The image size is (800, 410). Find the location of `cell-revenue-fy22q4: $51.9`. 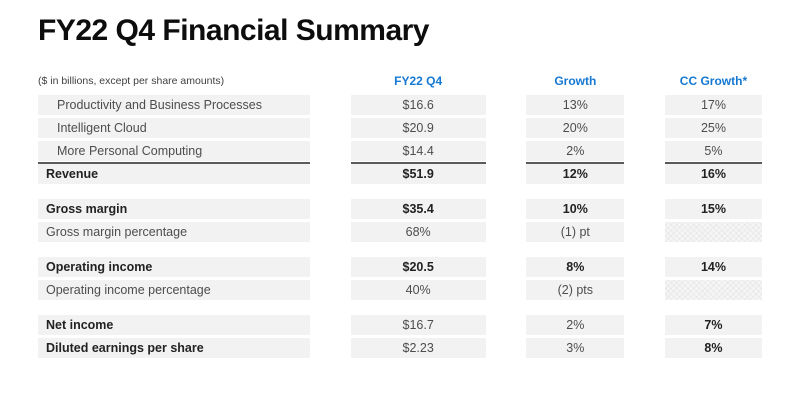

cell-revenue-fy22q4: $51.9 is located at coordinates (418, 174).